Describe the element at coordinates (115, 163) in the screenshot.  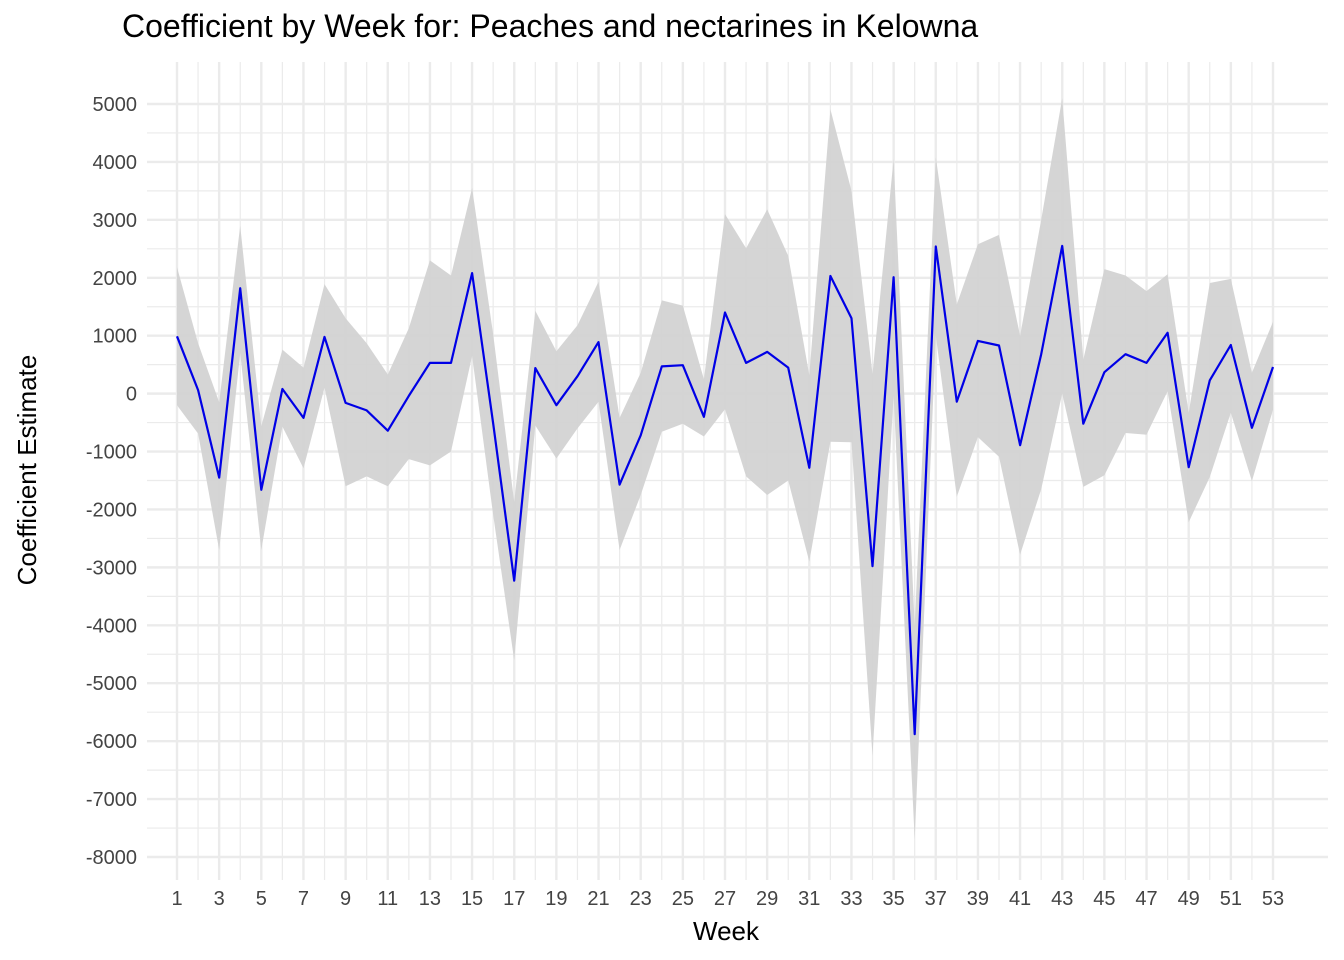
I see `y-tick-label: 4000` at that location.